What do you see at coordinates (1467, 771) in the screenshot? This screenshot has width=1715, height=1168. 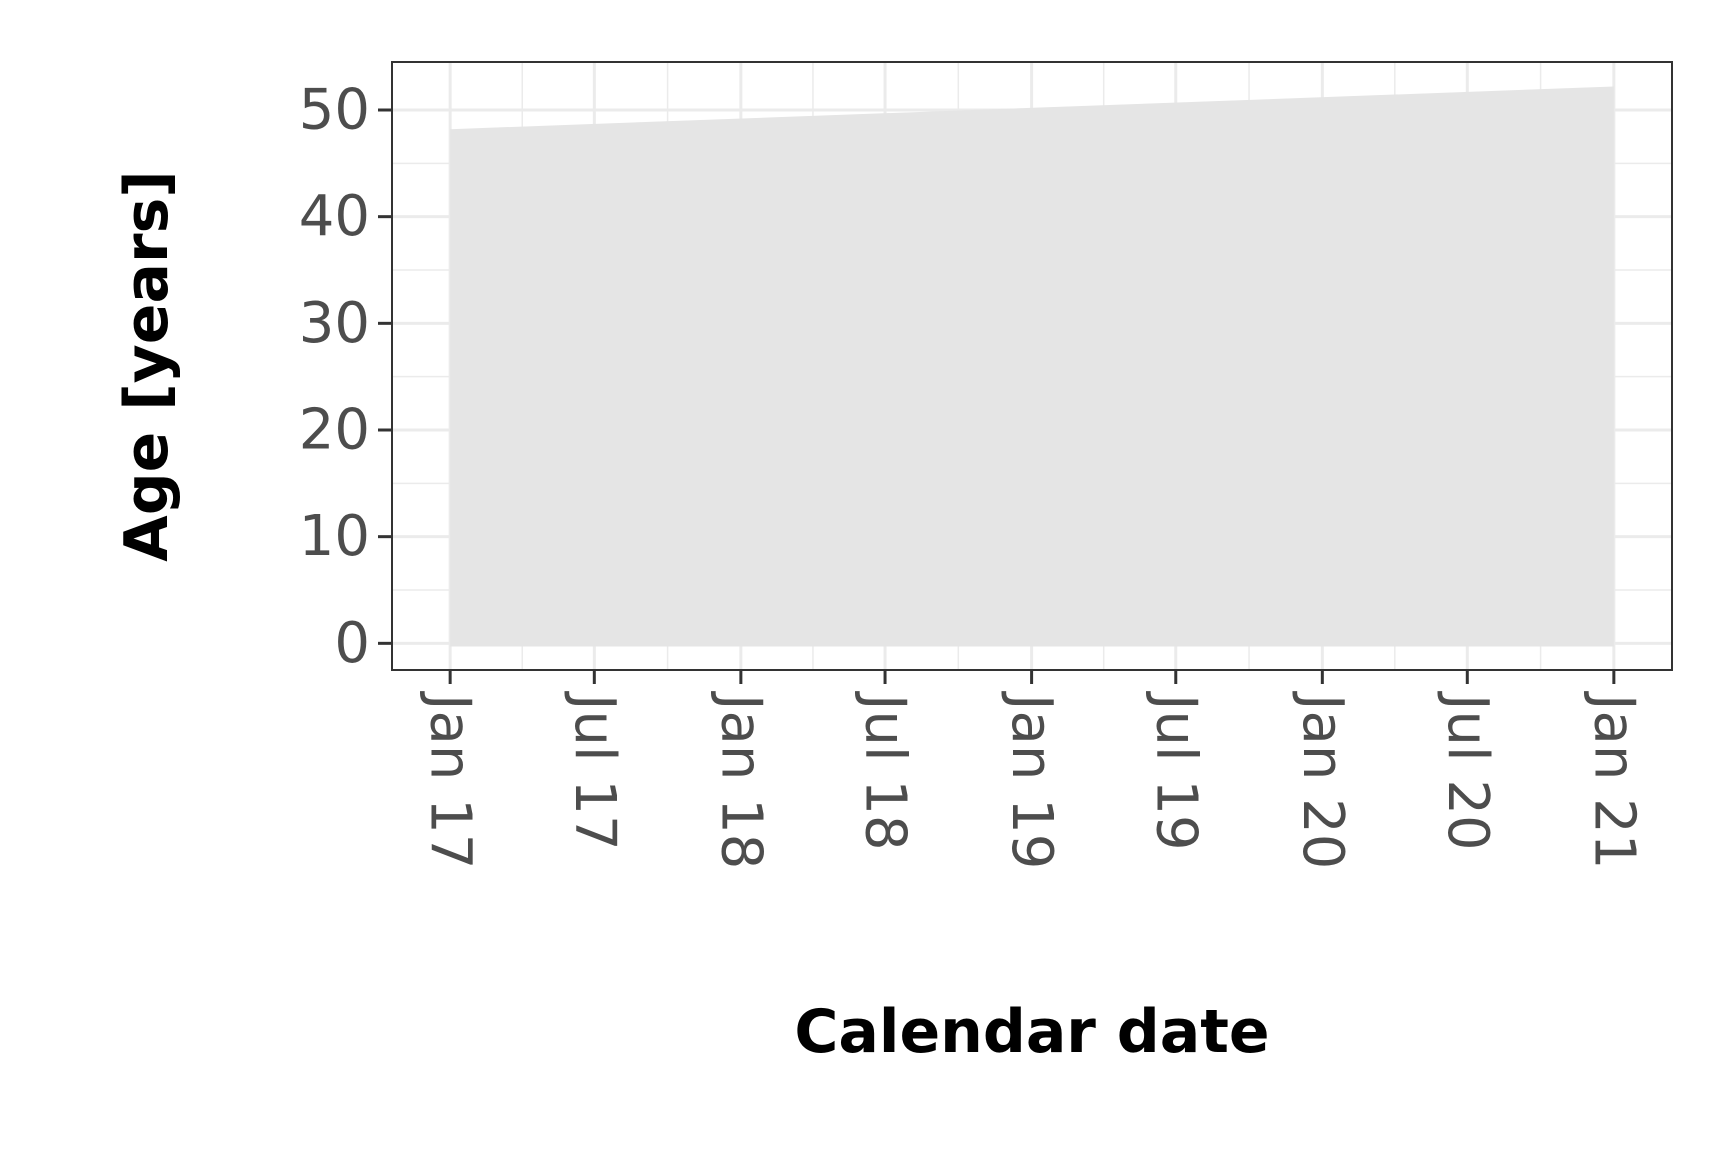 I see `x-tick-label-7: Jul 20` at bounding box center [1467, 771].